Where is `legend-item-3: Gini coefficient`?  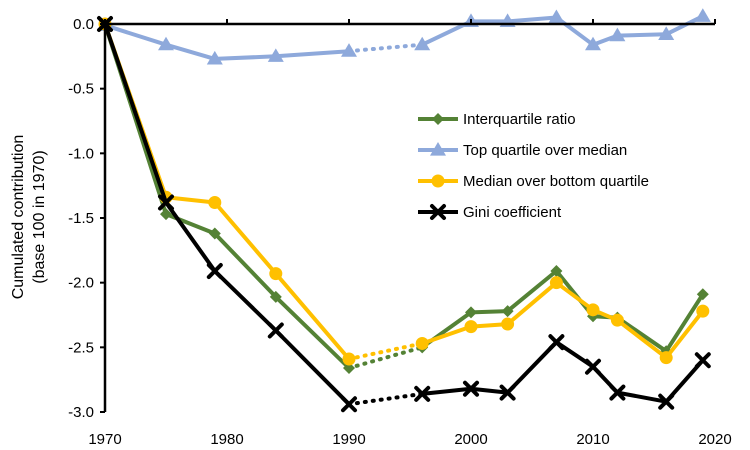
legend-item-3: Gini coefficient is located at coordinates (490, 212).